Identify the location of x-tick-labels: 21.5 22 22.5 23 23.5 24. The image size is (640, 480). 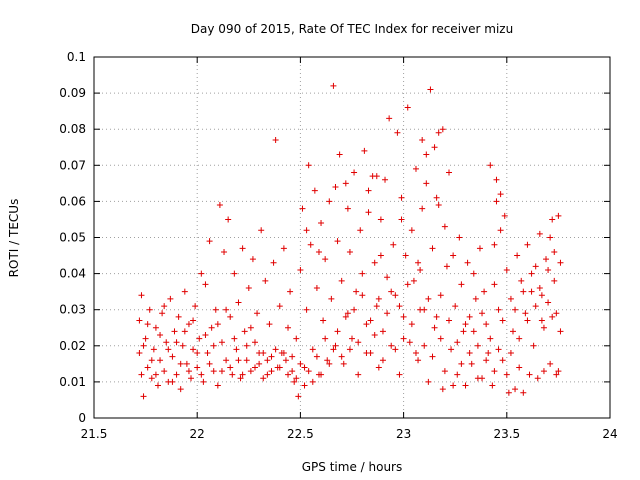
(349, 434).